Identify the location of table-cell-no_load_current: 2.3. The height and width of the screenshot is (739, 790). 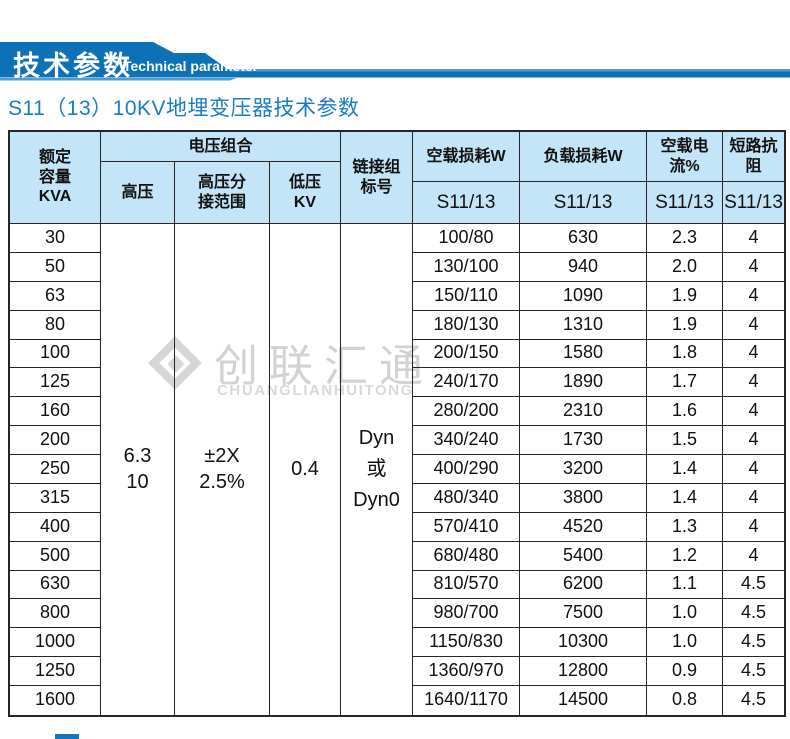
(685, 238).